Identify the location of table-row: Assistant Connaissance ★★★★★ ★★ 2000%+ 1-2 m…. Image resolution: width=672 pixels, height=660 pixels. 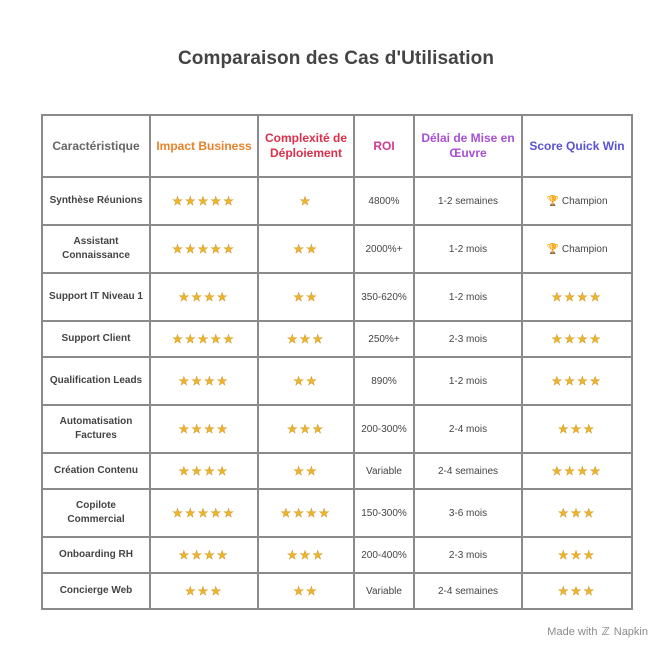
(337, 249).